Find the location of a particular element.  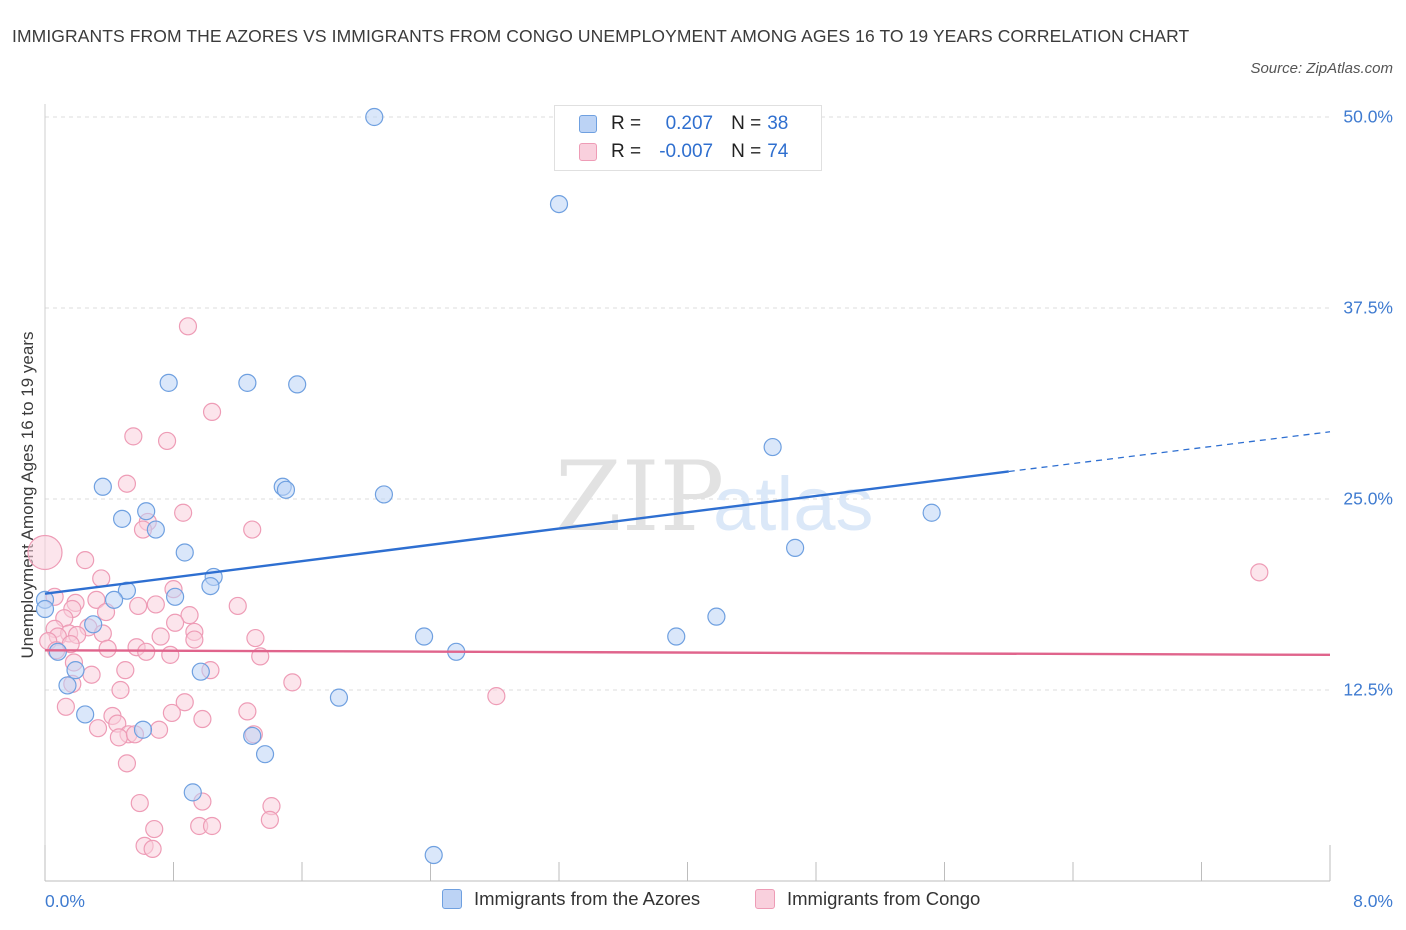

watermark-atlas: atlas is located at coordinates (793, 504).